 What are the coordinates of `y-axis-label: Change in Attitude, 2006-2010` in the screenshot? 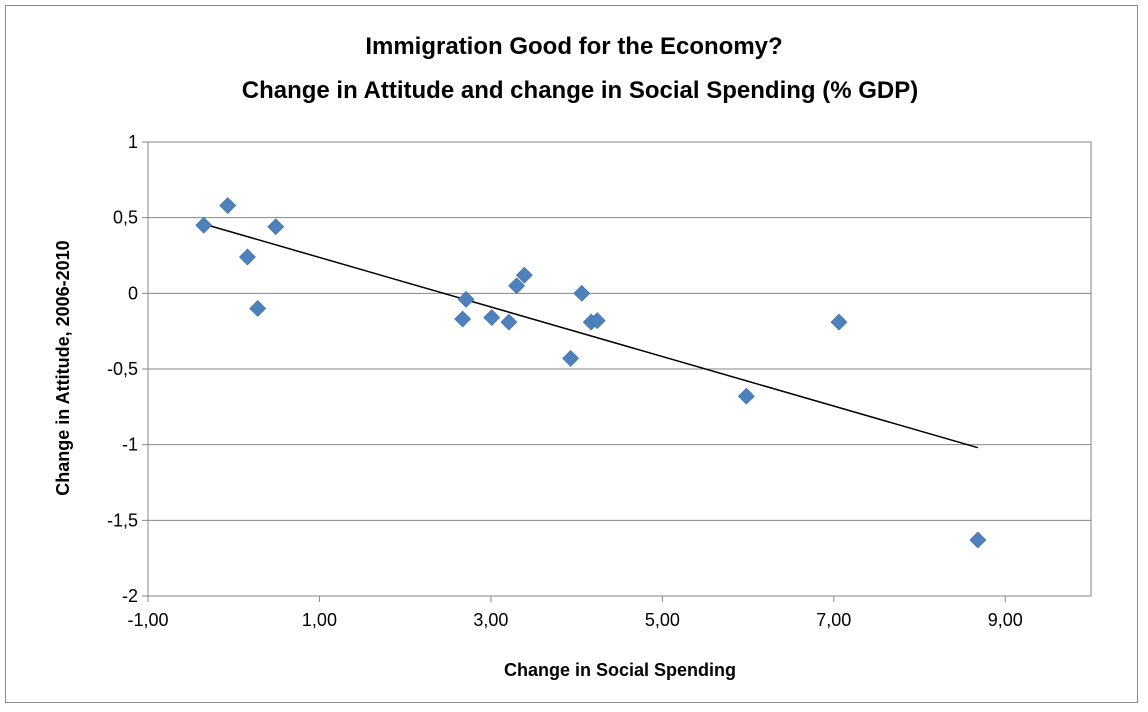 It's located at (63, 367).